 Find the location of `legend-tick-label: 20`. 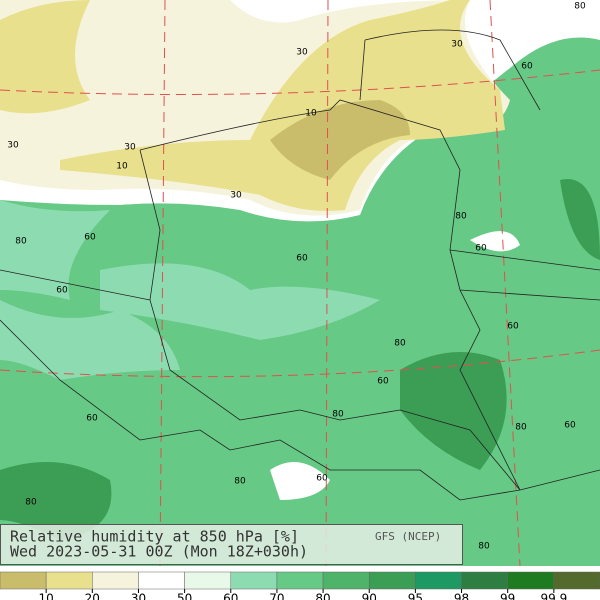

legend-tick-label: 20 is located at coordinates (92, 596).